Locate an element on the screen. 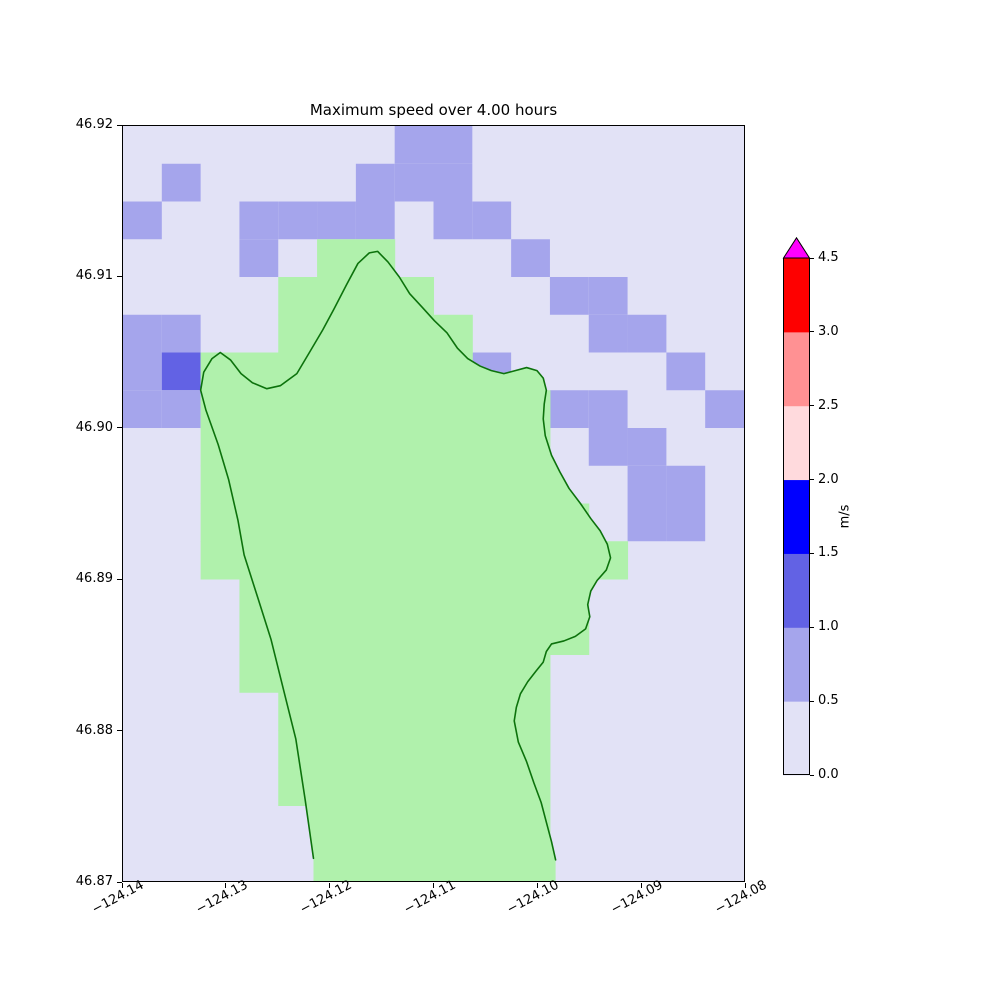 This screenshot has height=1000, width=1000. plot-title: Maximum speed over 4.00 hours is located at coordinates (433, 110).